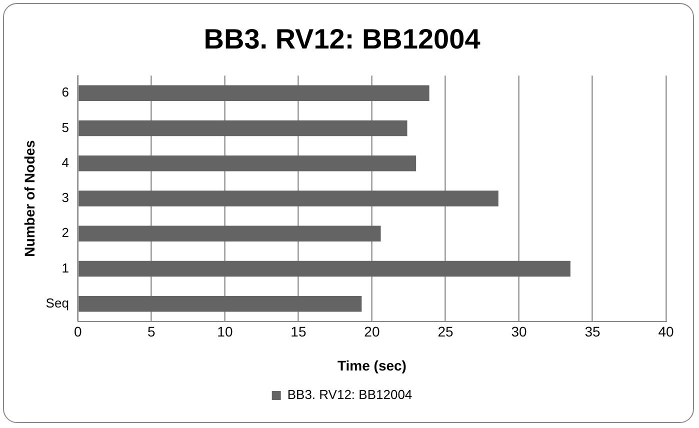 The width and height of the screenshot is (699, 428). What do you see at coordinates (446, 332) in the screenshot?
I see `x-tick-label: 25` at bounding box center [446, 332].